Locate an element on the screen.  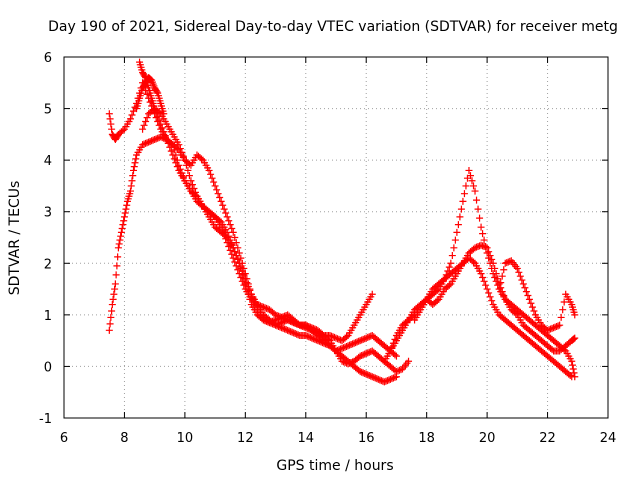
x-tick-labels: 6 8 10 12 14 16 18 20 22 24 is located at coordinates (338, 438).